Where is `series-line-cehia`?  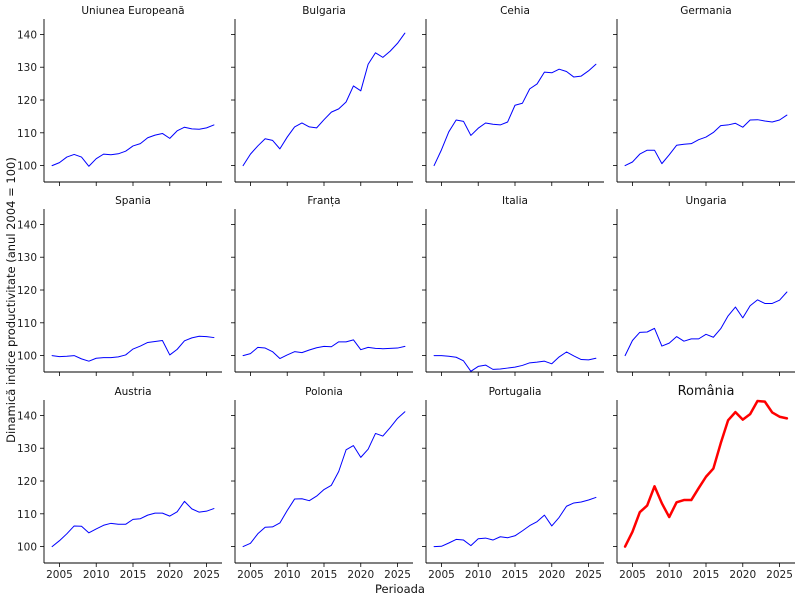
series-line-cehia is located at coordinates (515, 115).